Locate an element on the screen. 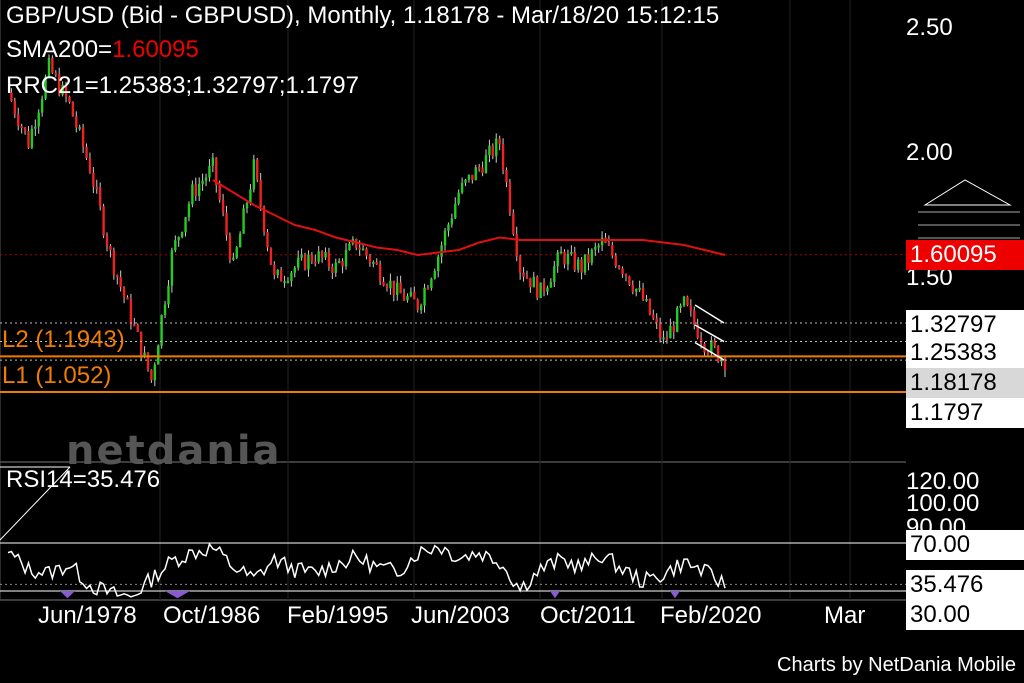  level-label-l2: L2 (1.1943) is located at coordinates (63, 339).